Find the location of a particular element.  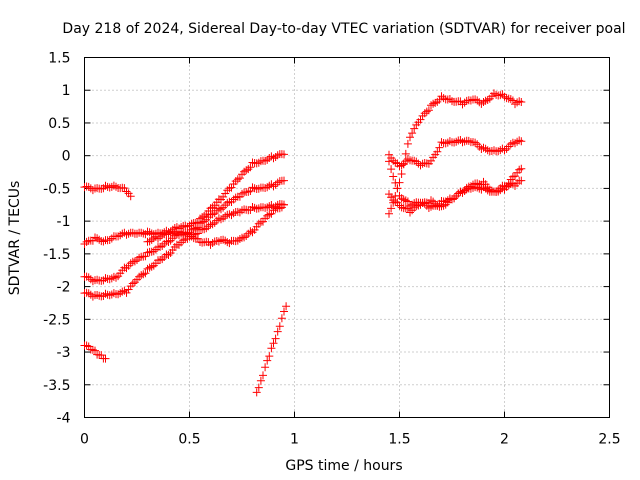

x-tick-labels: 0 0.5 1 1.5 2 2.5 is located at coordinates (350, 440).